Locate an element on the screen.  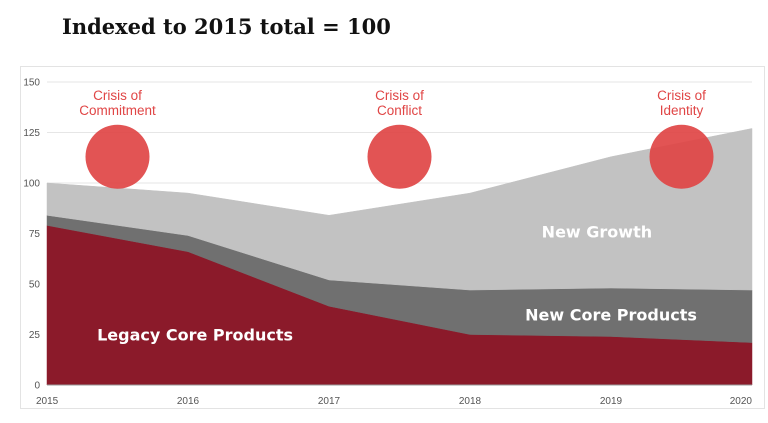
y-tick-label: 100 is located at coordinates (31, 184).